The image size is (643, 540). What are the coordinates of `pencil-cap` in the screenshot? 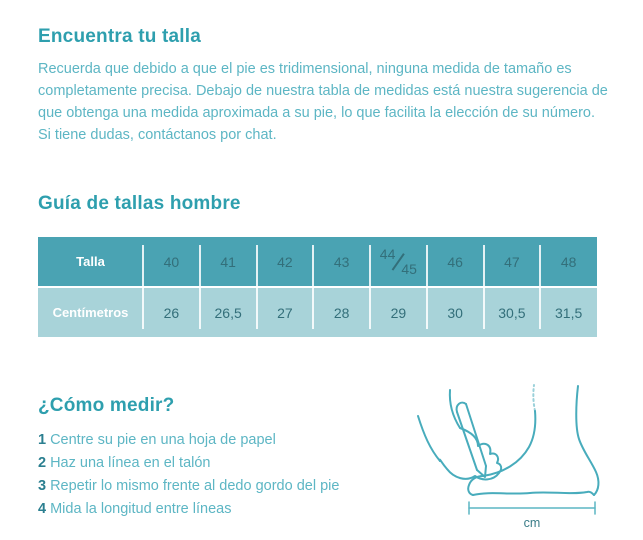 It's located at (461, 407).